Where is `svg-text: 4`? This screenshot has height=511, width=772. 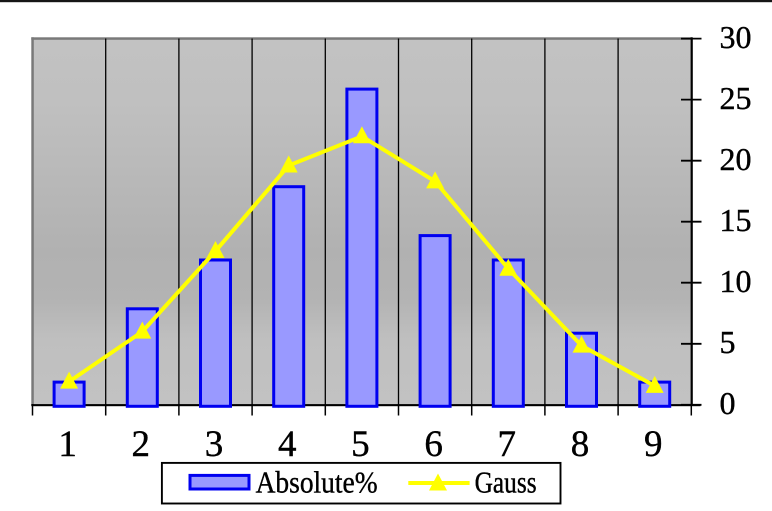 svg-text: 4 is located at coordinates (287, 444).